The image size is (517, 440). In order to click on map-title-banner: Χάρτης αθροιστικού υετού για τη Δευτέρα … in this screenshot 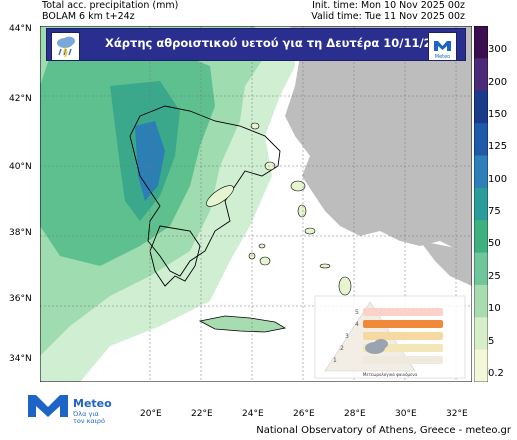, I will do `click(256, 44)`.